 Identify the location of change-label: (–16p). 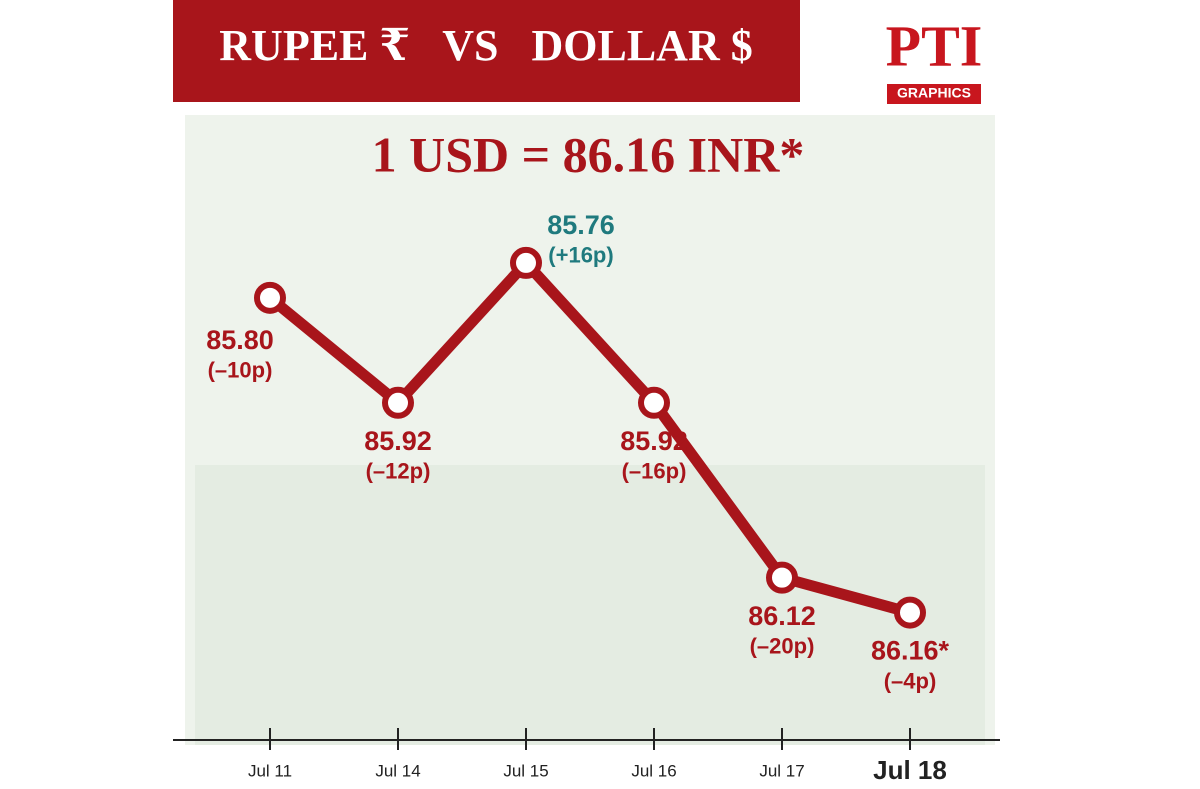
(654, 471).